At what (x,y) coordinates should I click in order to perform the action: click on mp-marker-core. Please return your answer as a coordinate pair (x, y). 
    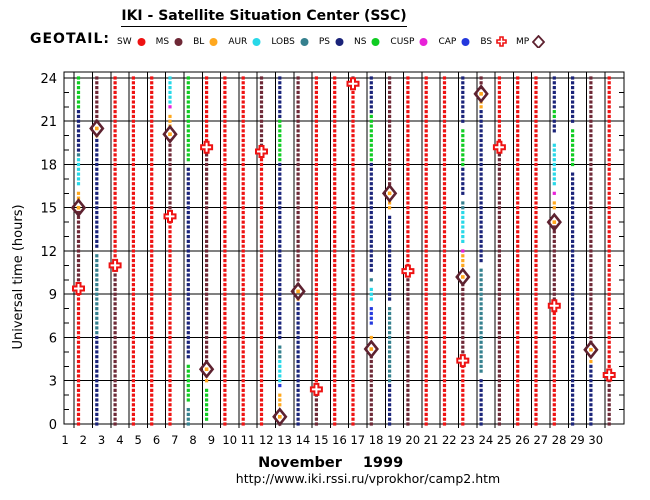
    Looking at the image, I should click on (591, 349).